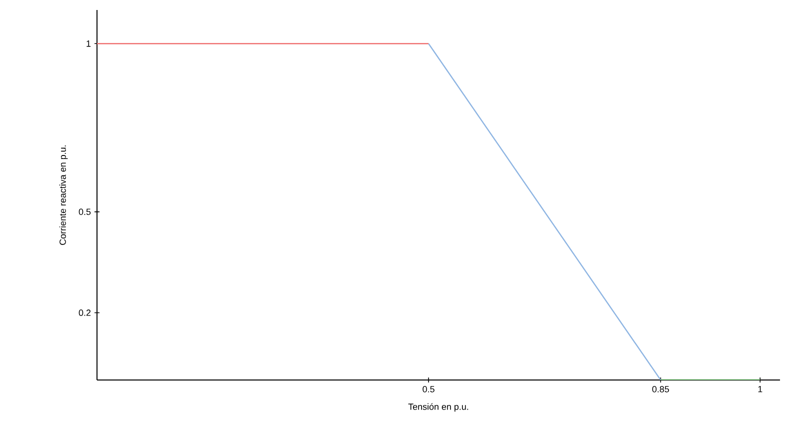 Image resolution: width=785 pixels, height=444 pixels. I want to click on x-tick-label: 0.85, so click(660, 389).